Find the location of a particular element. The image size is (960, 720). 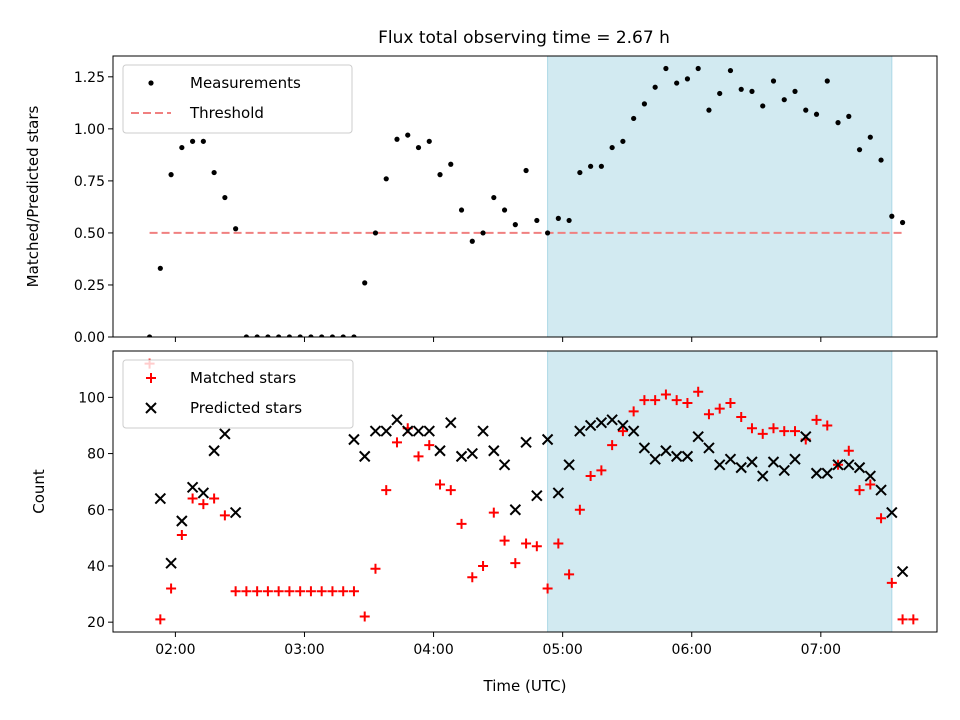

x-tick-label: 05:00 is located at coordinates (562, 650).